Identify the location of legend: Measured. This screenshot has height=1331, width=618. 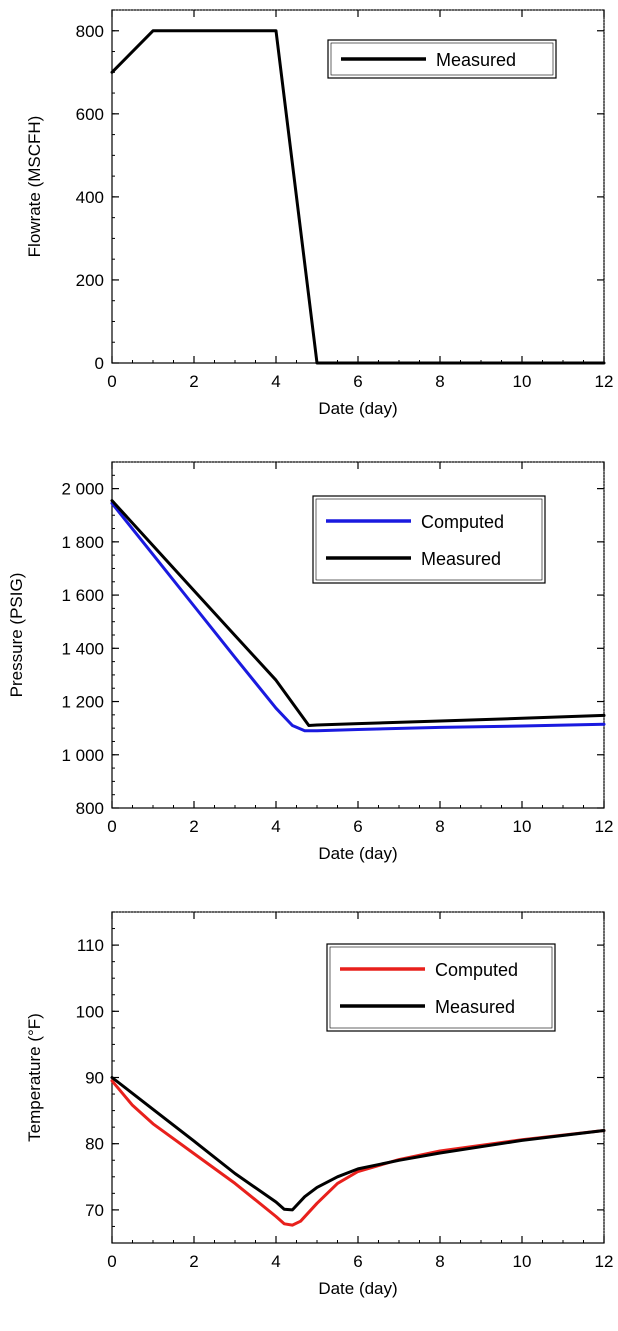
(442, 59).